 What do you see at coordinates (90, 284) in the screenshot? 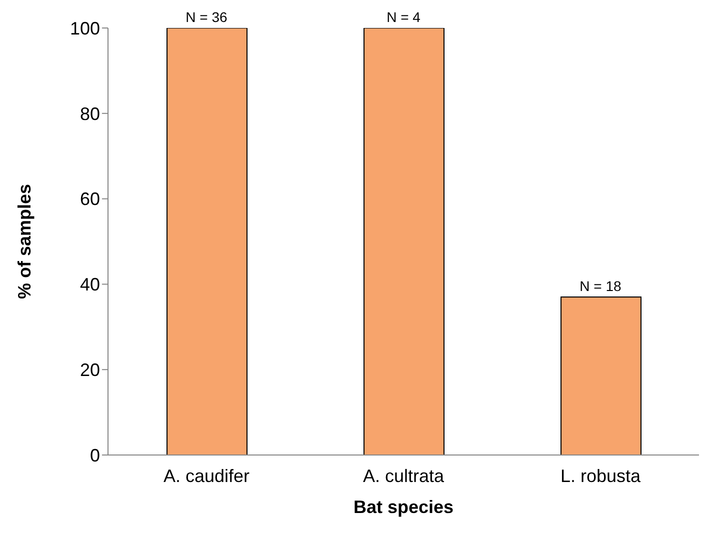
I see `y-tick-label: 40` at bounding box center [90, 284].